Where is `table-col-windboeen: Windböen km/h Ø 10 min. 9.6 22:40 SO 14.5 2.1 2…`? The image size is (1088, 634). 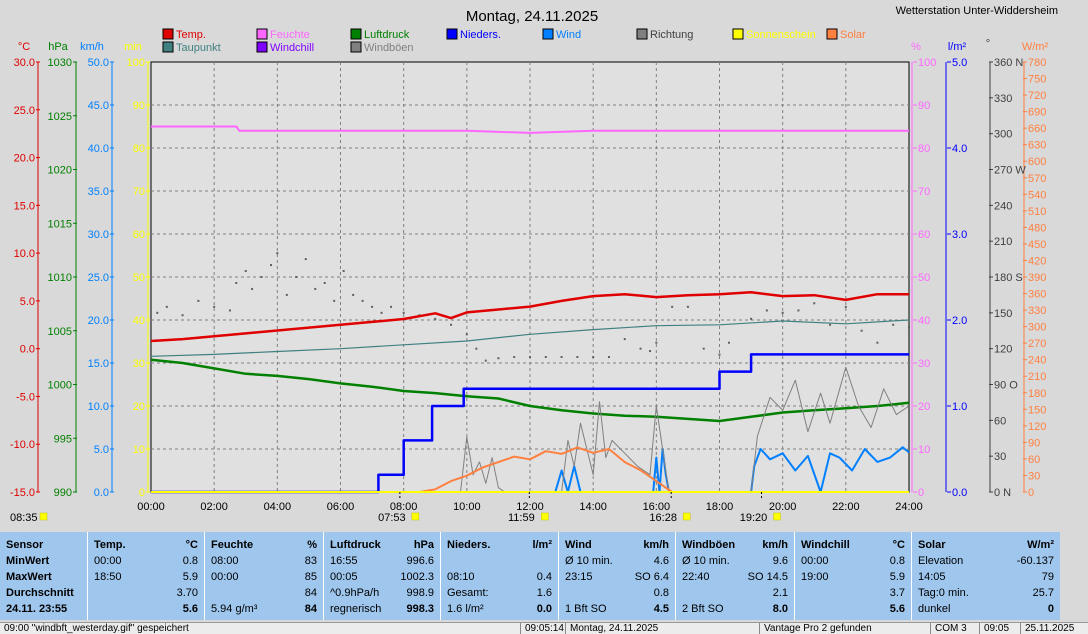
table-col-windboeen: Windböen km/h Ø 10 min. 9.6 22:40 SO 14.5 2.1 2… is located at coordinates (735, 576).